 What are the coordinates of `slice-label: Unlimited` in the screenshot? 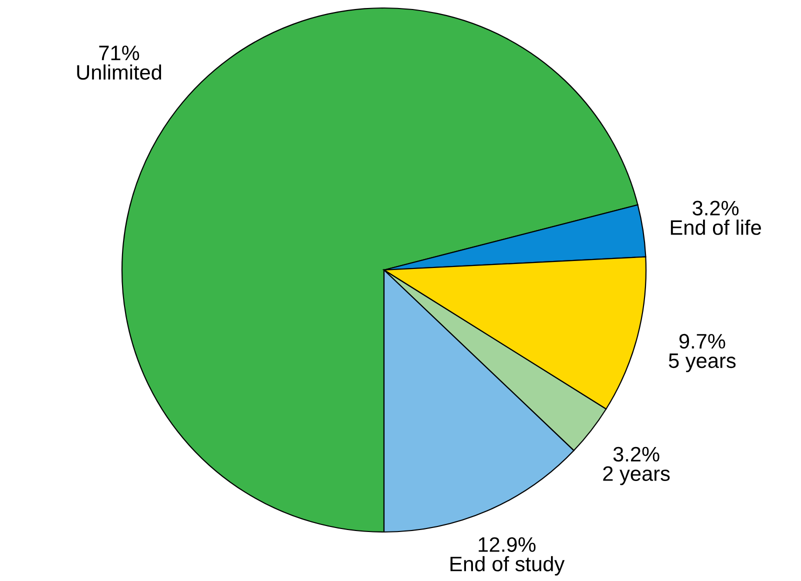 It's located at (119, 72).